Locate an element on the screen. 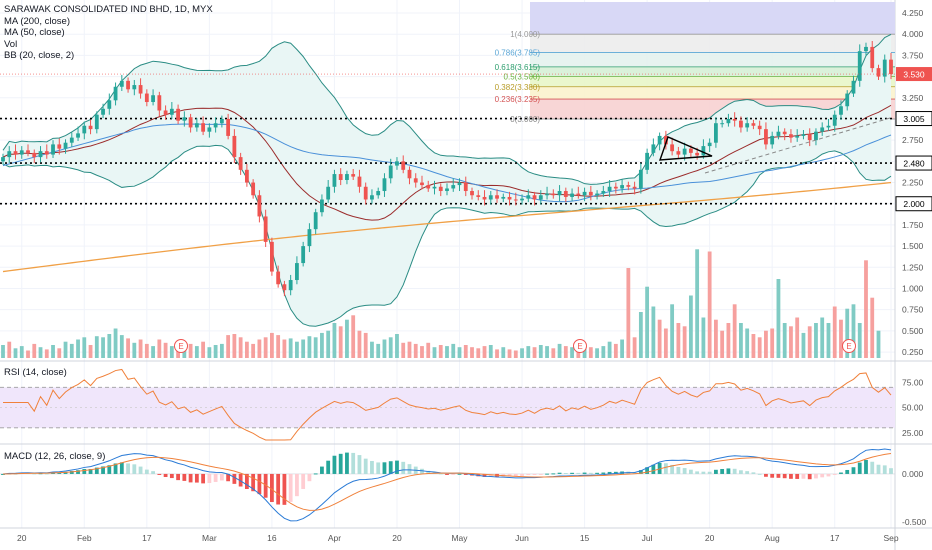 The width and height of the screenshot is (932, 550). earnings-marker-label: E is located at coordinates (848, 346).